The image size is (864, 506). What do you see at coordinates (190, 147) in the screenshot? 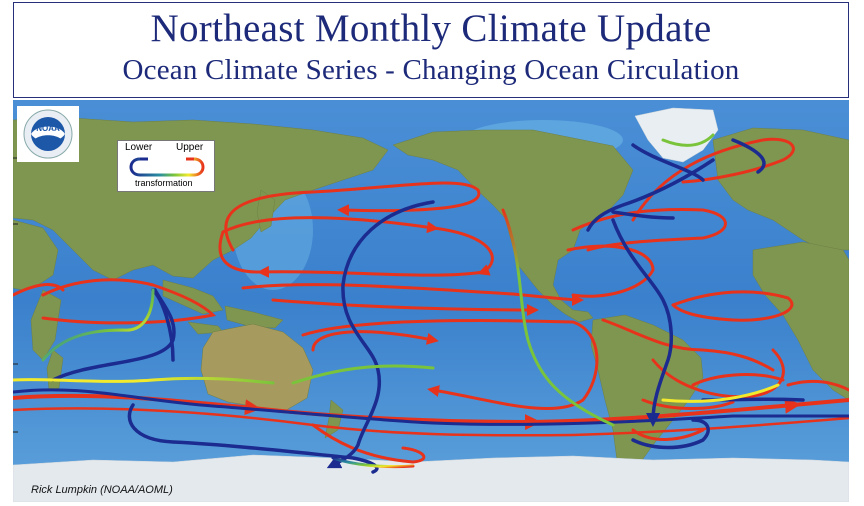
I see `legend-upper-label: Upper` at bounding box center [190, 147].